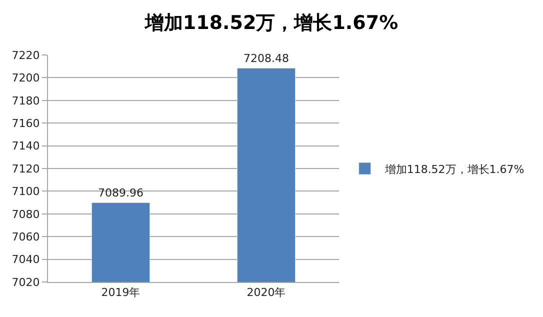 This screenshot has height=317, width=543. I want to click on y-tick-label: 7160, so click(26, 123).